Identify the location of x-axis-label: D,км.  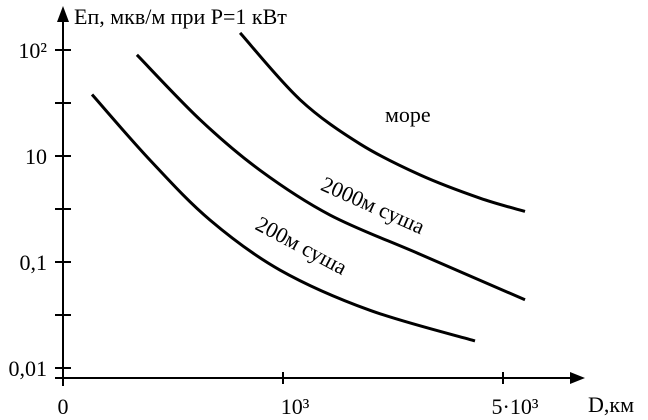
(611, 404).